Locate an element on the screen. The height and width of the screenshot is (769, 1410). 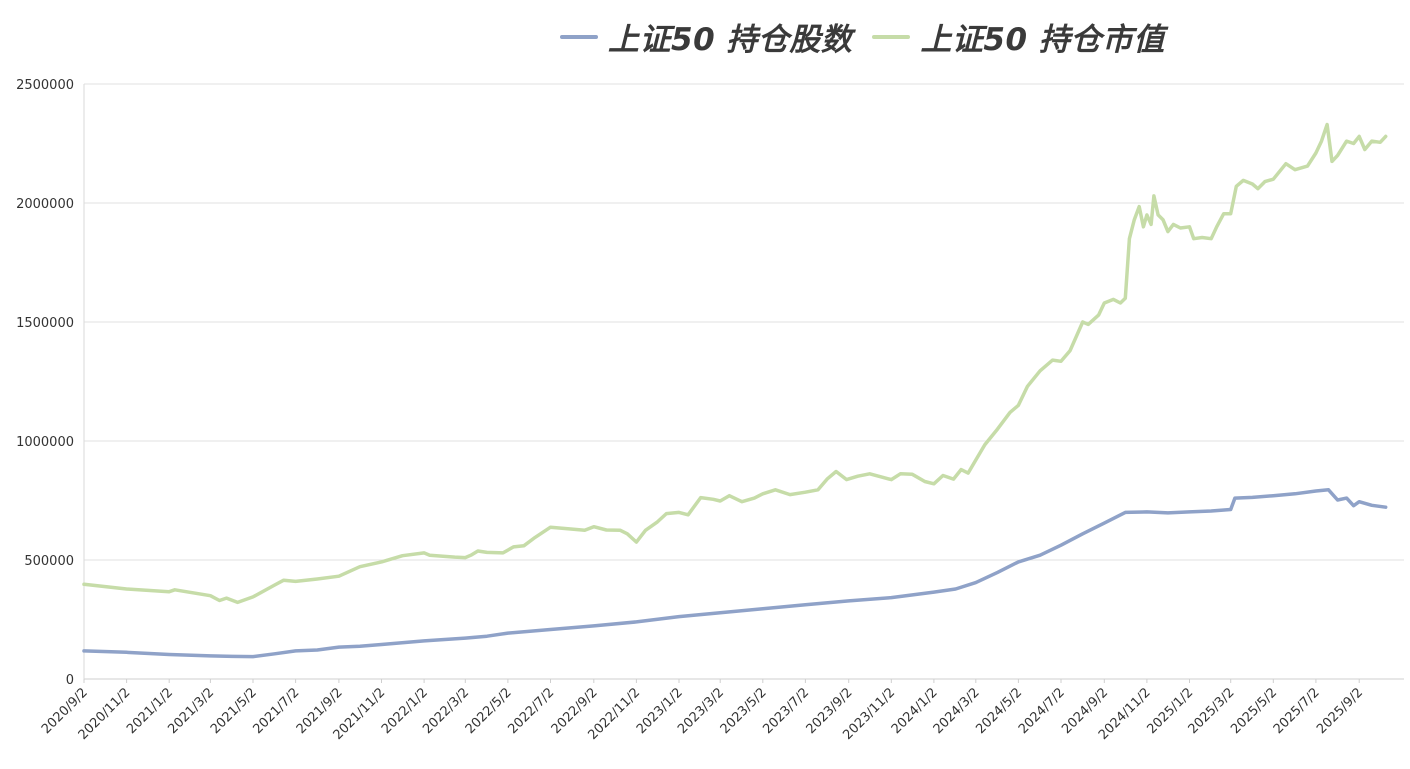
x-tick-label: 2025/7/2 is located at coordinates (1297, 711).